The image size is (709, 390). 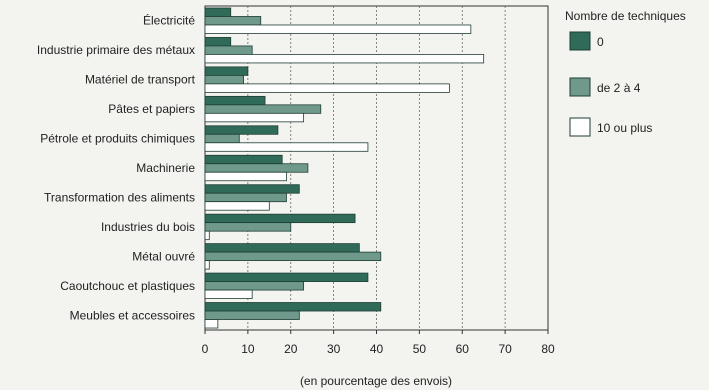 What do you see at coordinates (420, 349) in the screenshot?
I see `x-tick-label: 50` at bounding box center [420, 349].